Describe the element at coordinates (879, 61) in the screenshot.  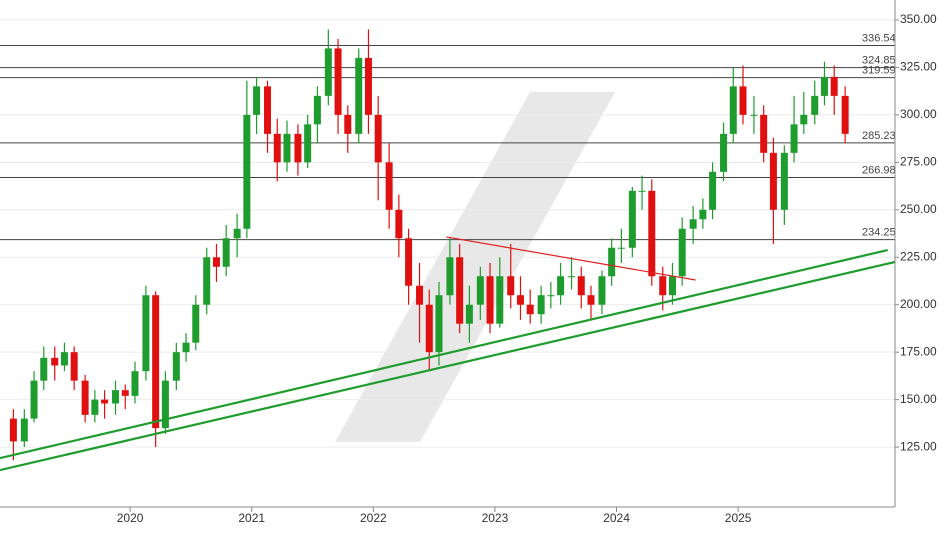
I see `level-label: 324.85` at that location.